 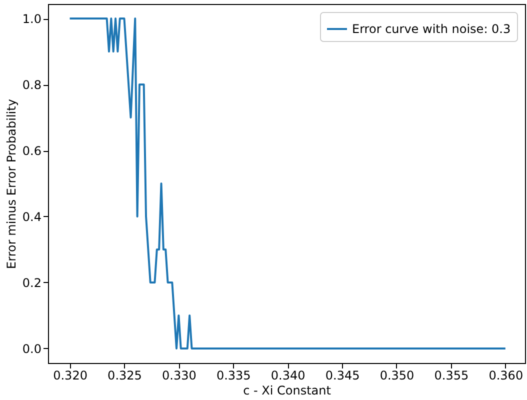 What do you see at coordinates (125, 375) in the screenshot?
I see `x-tick-label: 0.325` at bounding box center [125, 375].